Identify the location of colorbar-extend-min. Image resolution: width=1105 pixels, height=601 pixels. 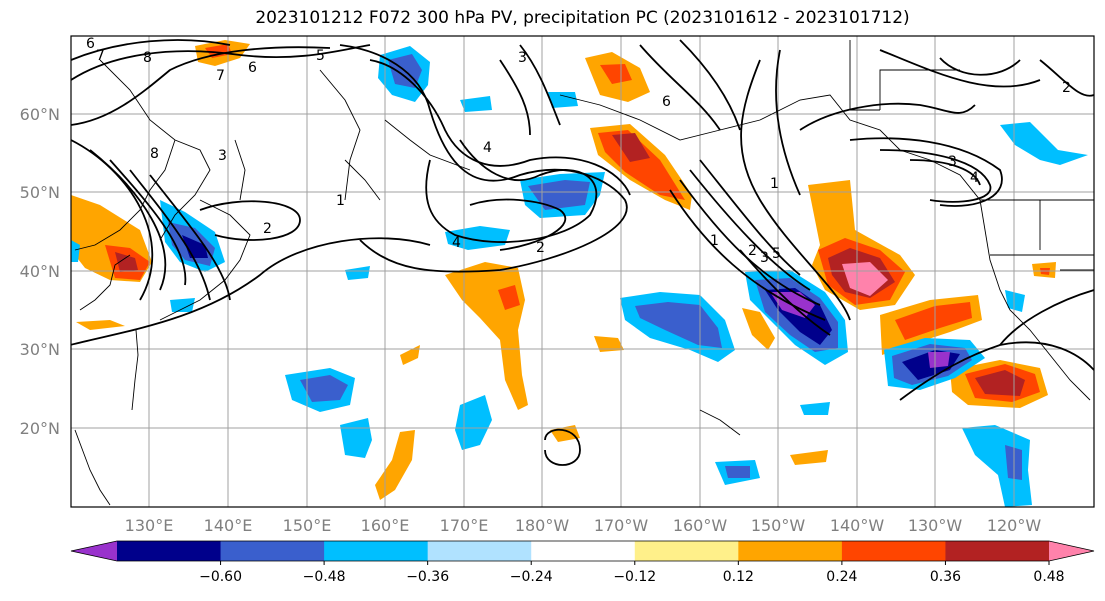
(94, 551).